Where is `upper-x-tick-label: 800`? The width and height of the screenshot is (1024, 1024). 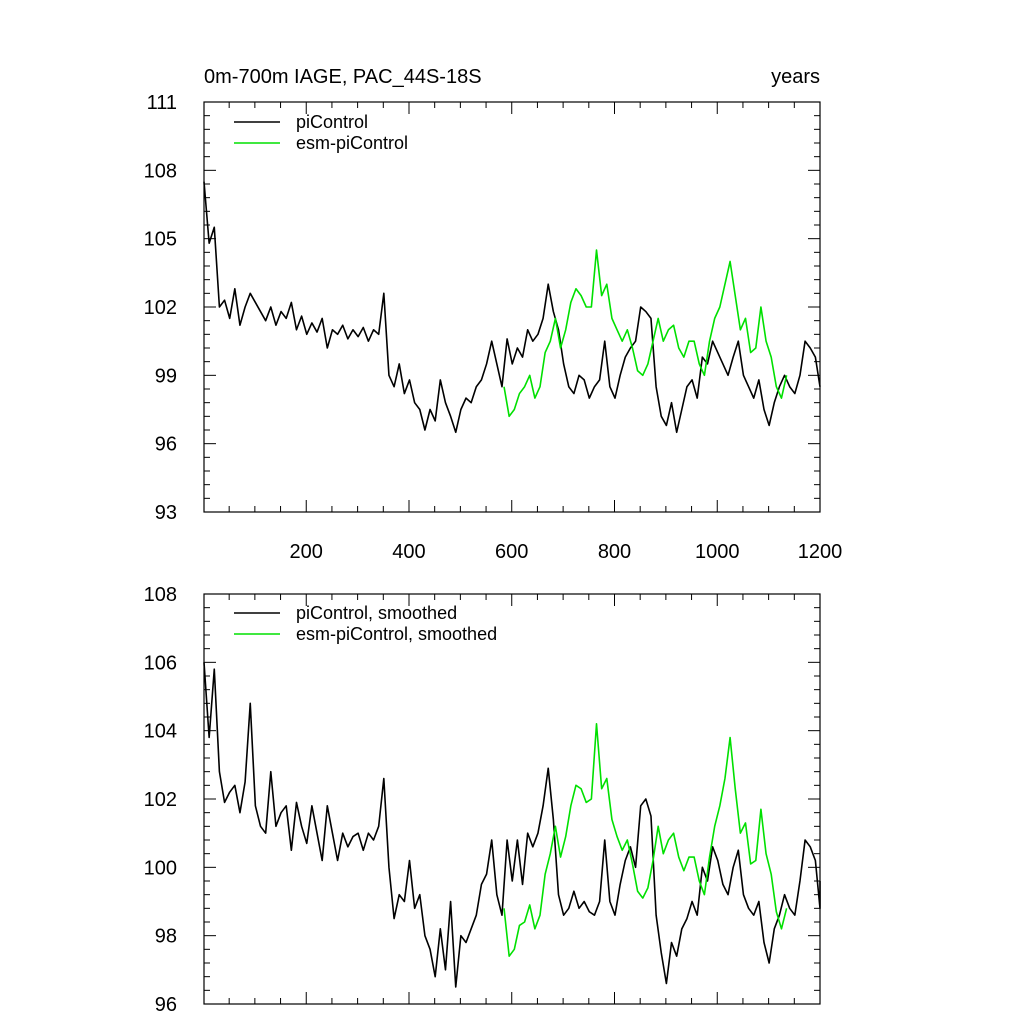 upper-x-tick-label: 800 is located at coordinates (614, 552).